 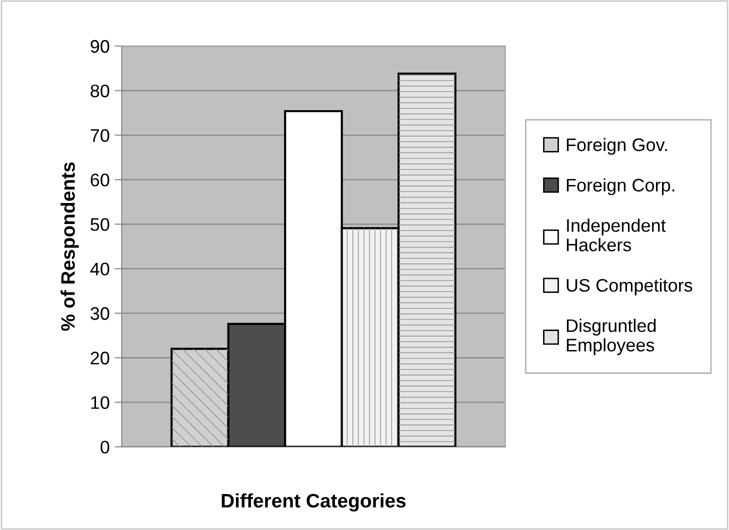 I want to click on y-tick-label: 90, so click(x=100, y=46).